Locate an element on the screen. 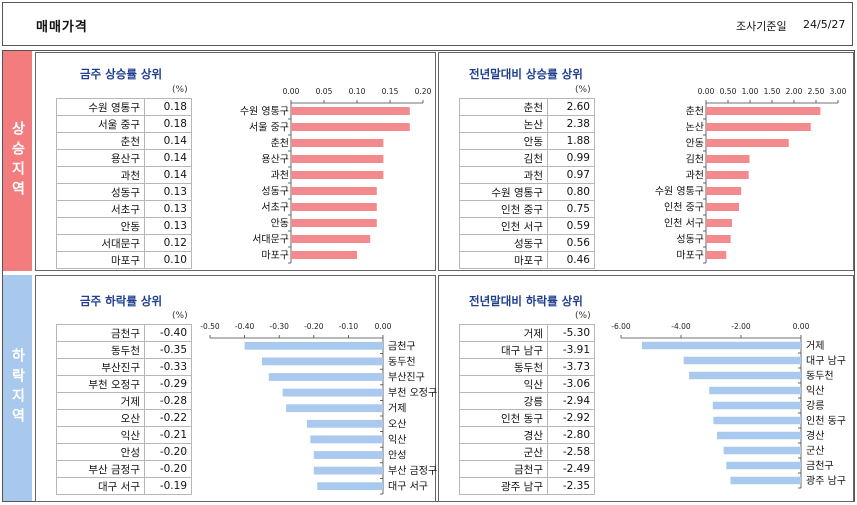 The image size is (857, 505). region-value: -2.58 is located at coordinates (571, 452).